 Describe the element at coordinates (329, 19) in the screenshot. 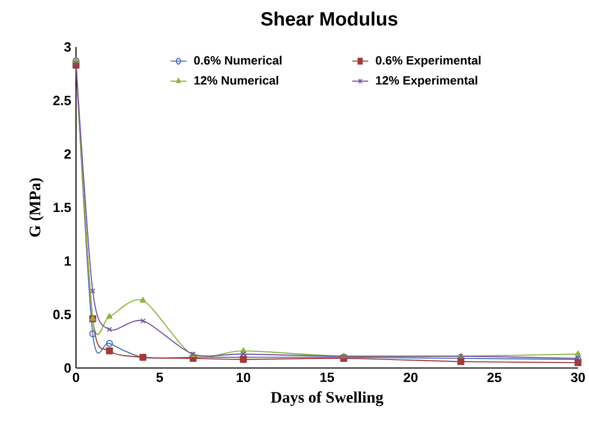

I see `chart-title: Shear Modulus` at that location.